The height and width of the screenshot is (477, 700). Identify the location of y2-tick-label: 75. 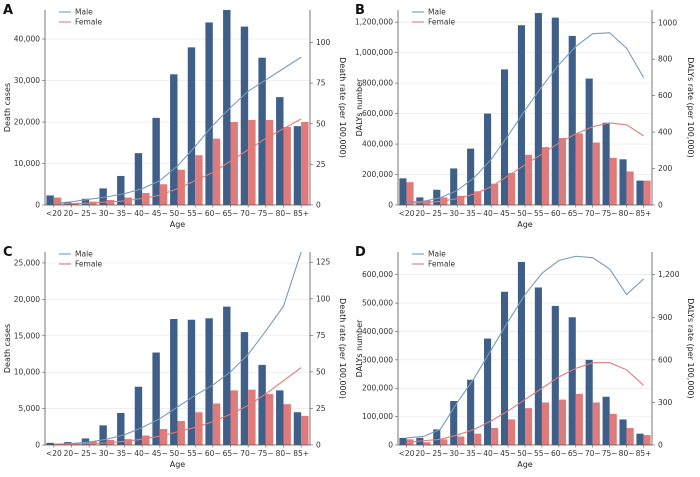
(321, 83).